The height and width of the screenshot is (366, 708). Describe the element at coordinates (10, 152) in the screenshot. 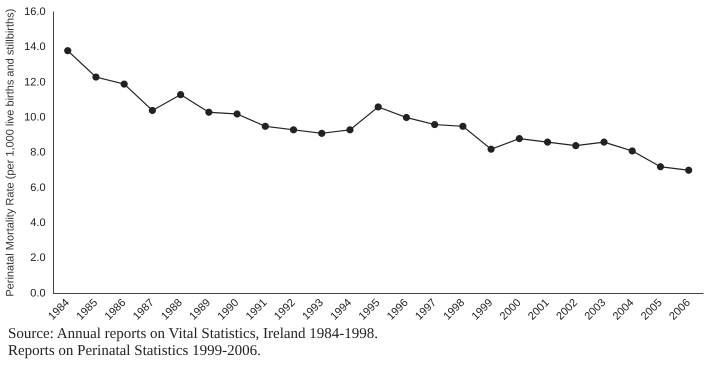

I see `y-axis-title: Perinatal Mortality Rate (per 1,000 live births and stillbirths)` at that location.